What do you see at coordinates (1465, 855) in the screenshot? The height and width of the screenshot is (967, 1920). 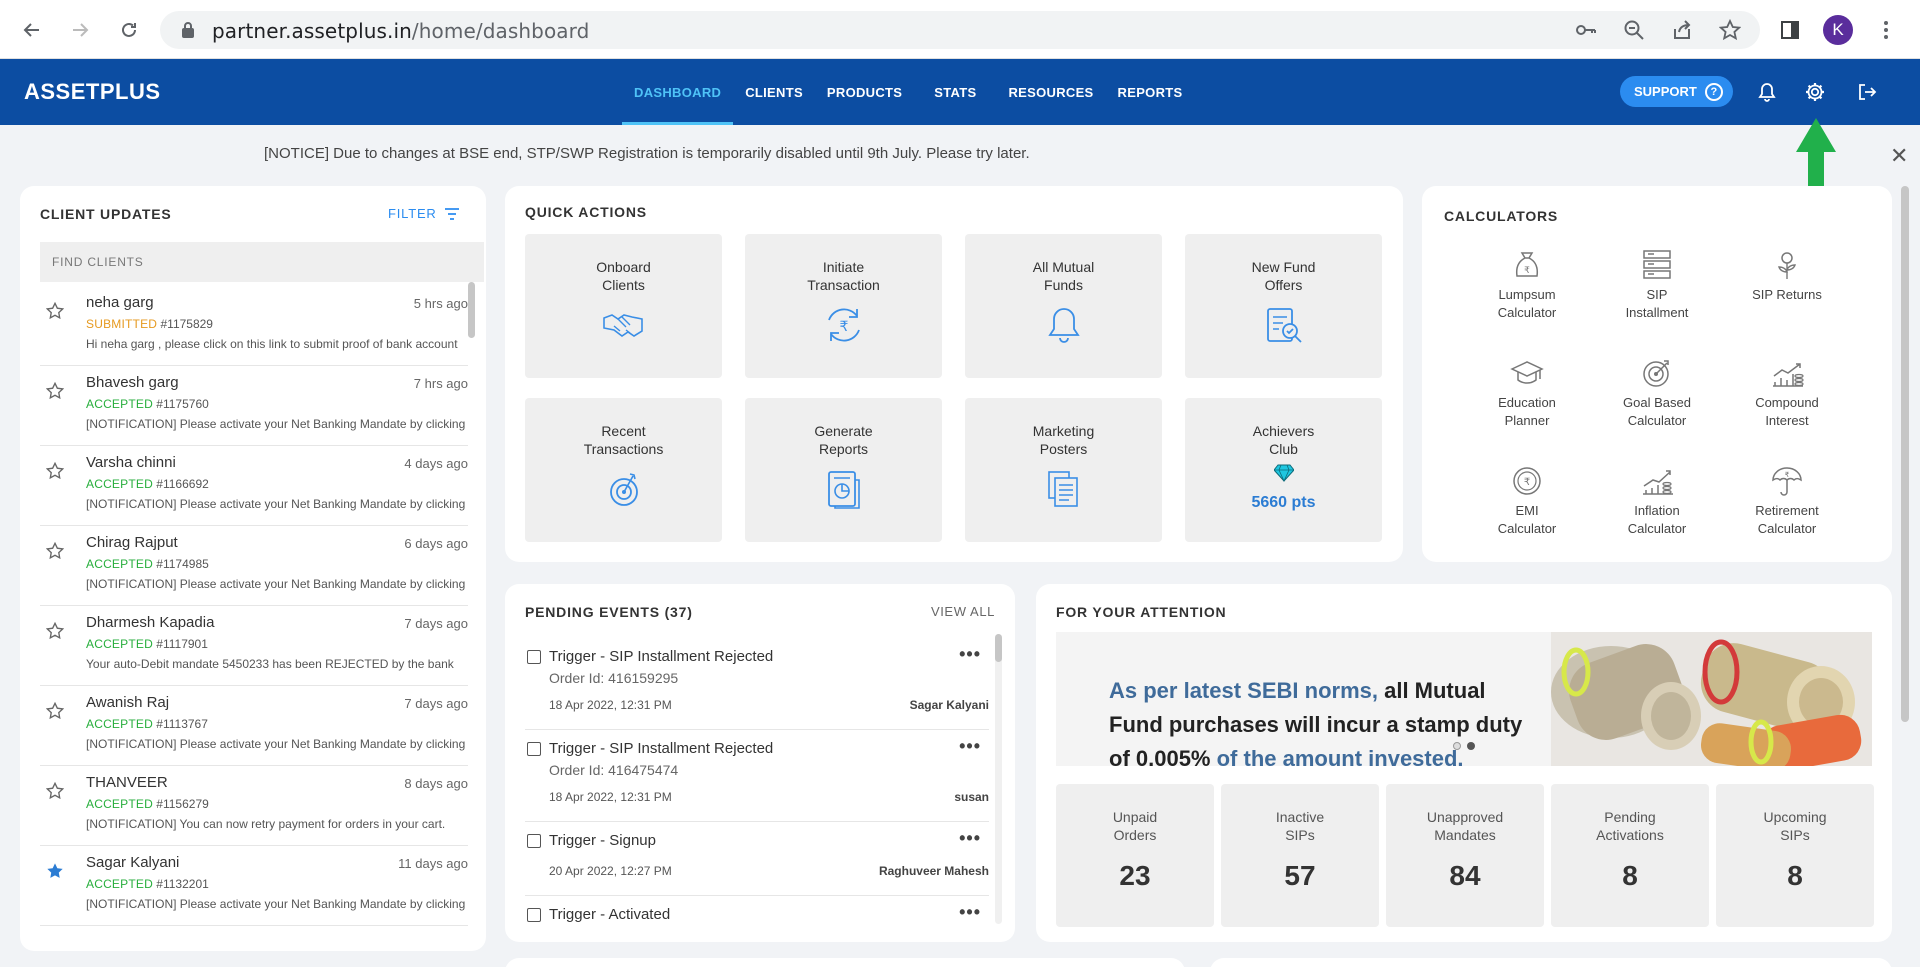 I see `stat-unapproved-mandates: Unapproved Mandates 84` at bounding box center [1465, 855].